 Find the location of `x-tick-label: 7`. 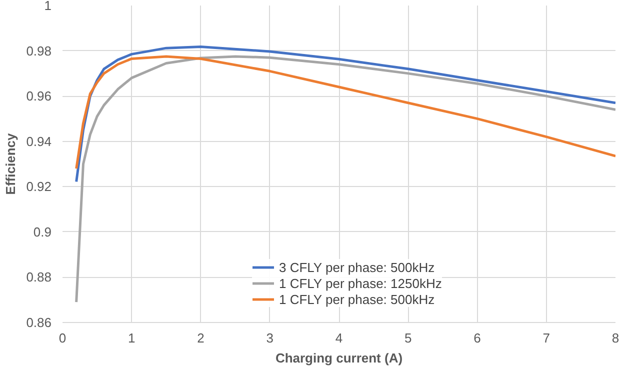

x-tick-label: 7 is located at coordinates (546, 338).